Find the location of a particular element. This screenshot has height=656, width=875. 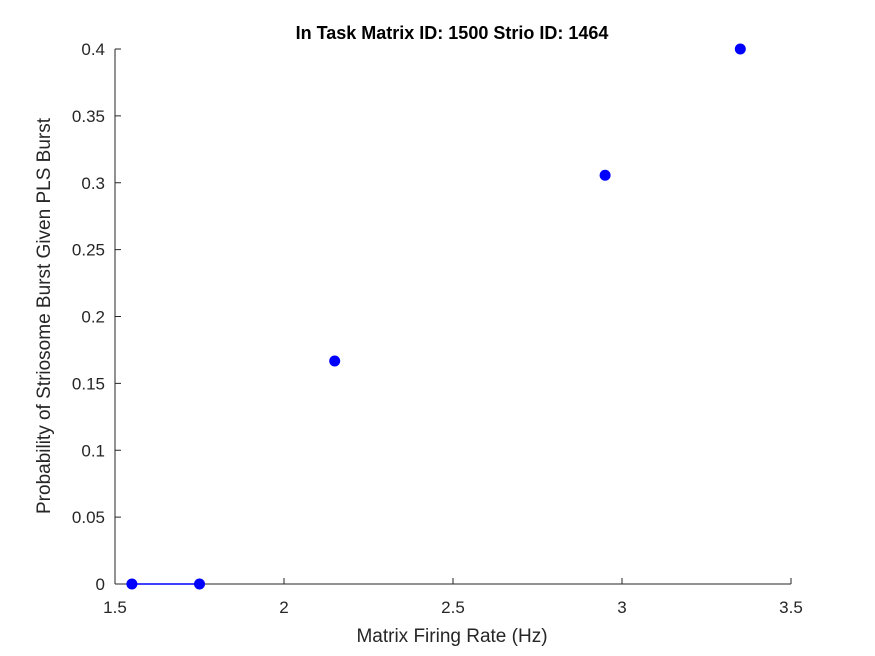

x-tick-label: 3 is located at coordinates (621, 607).